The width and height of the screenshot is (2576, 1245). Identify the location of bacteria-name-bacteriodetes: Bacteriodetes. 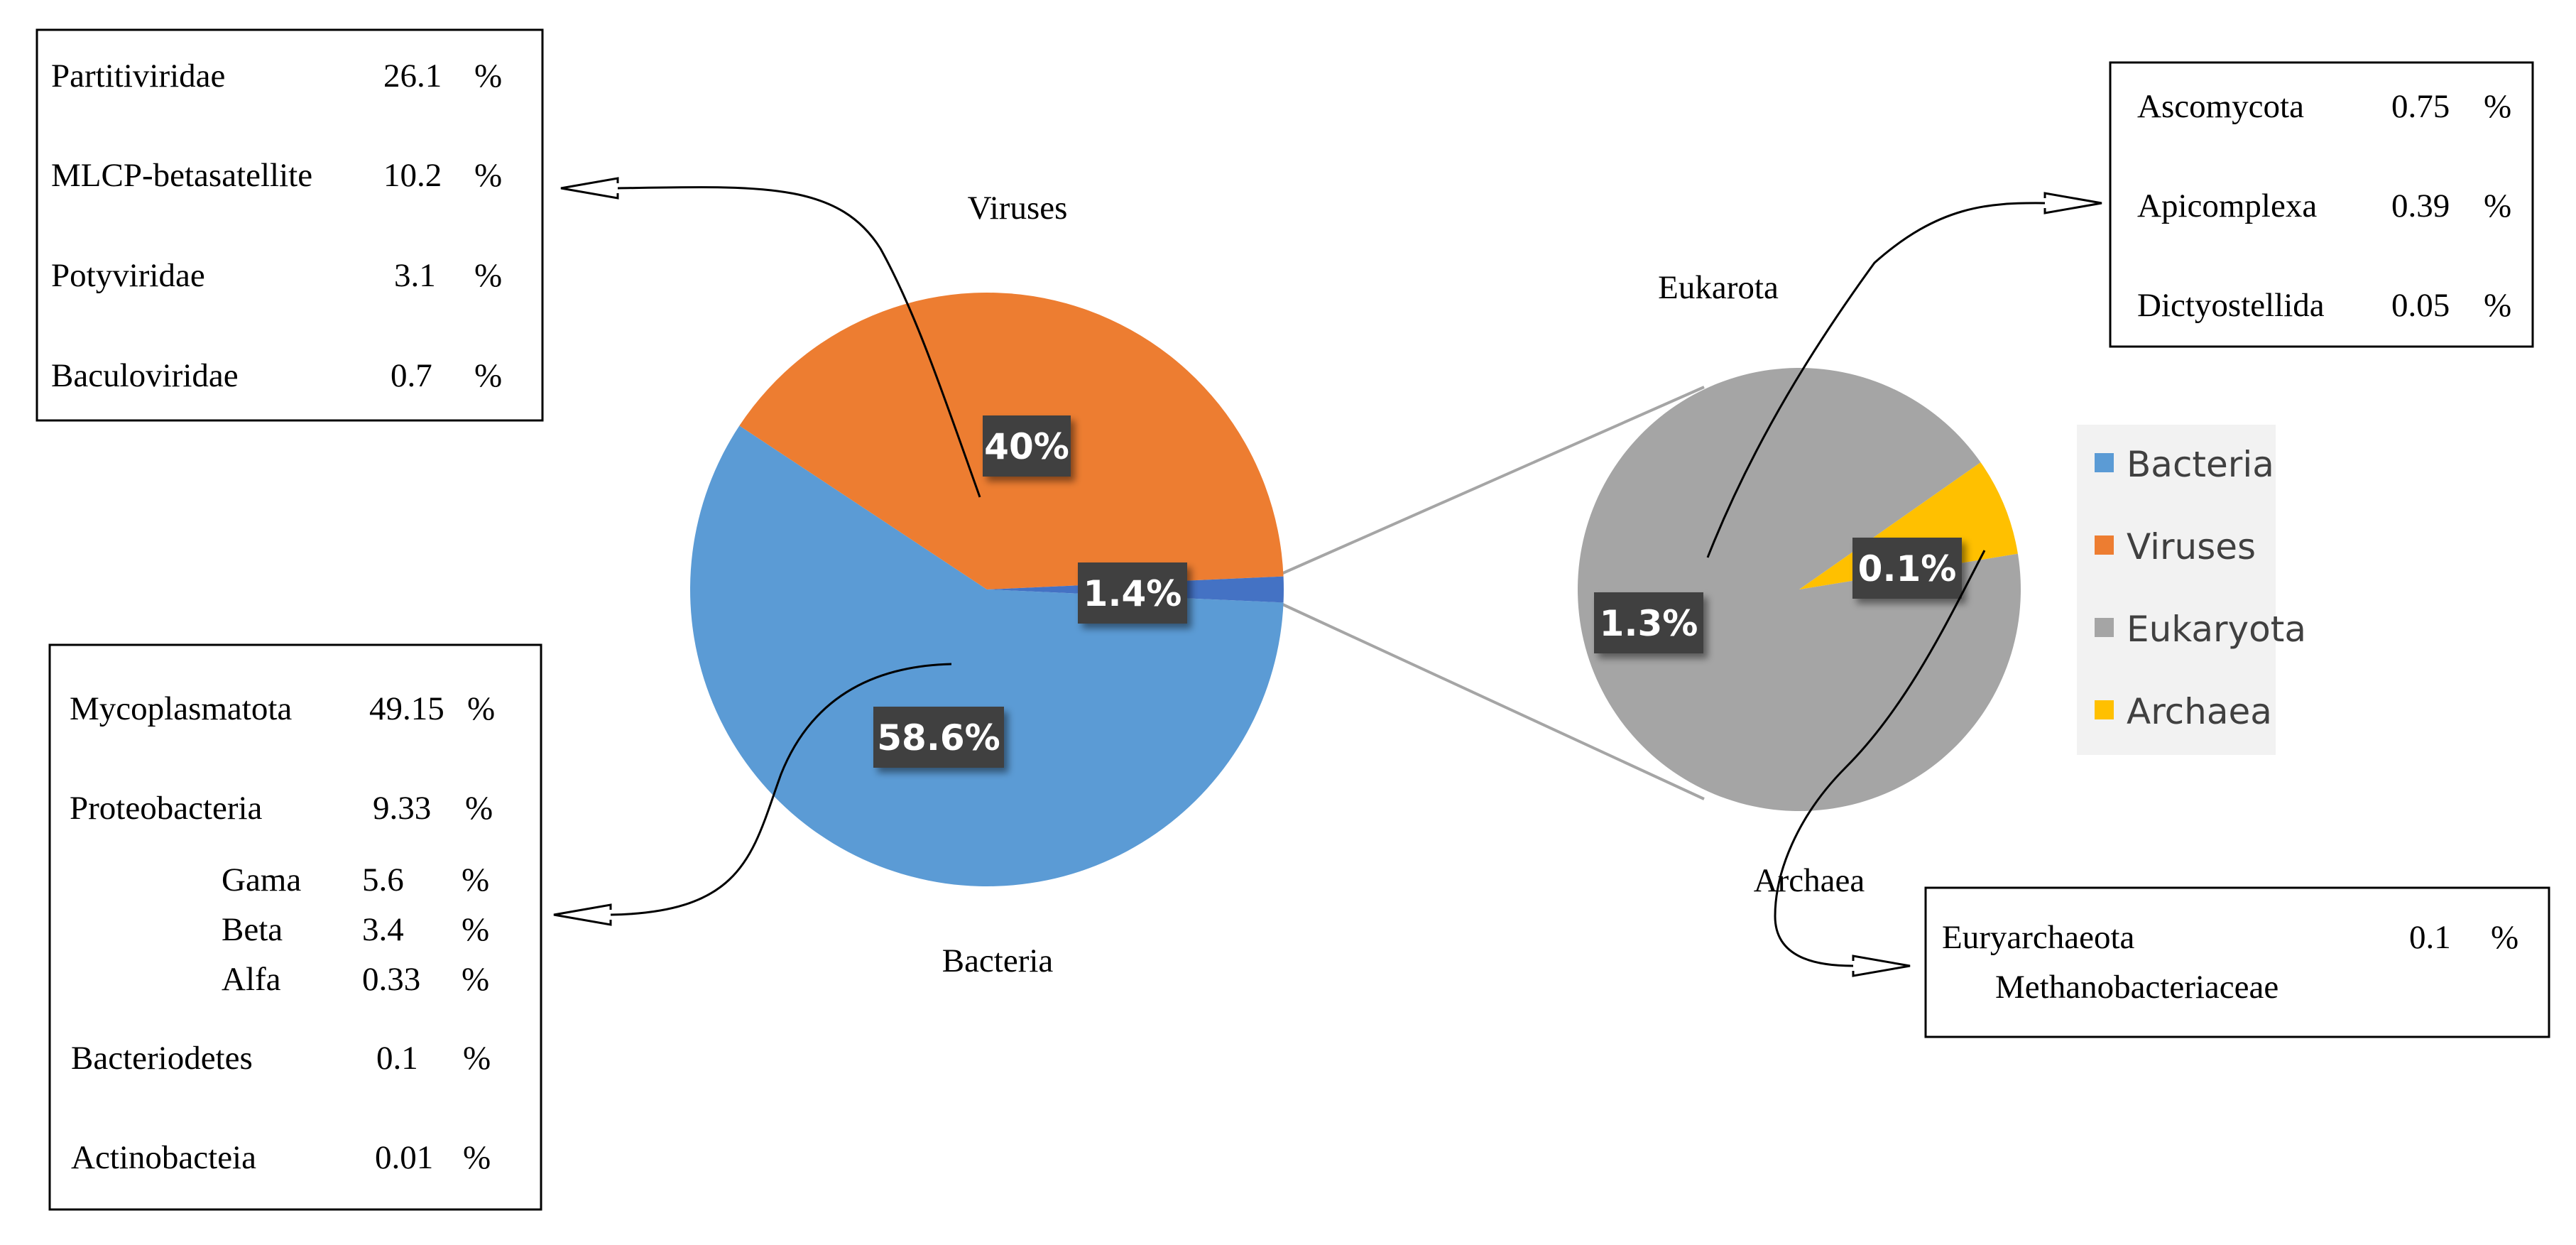
(162, 1058).